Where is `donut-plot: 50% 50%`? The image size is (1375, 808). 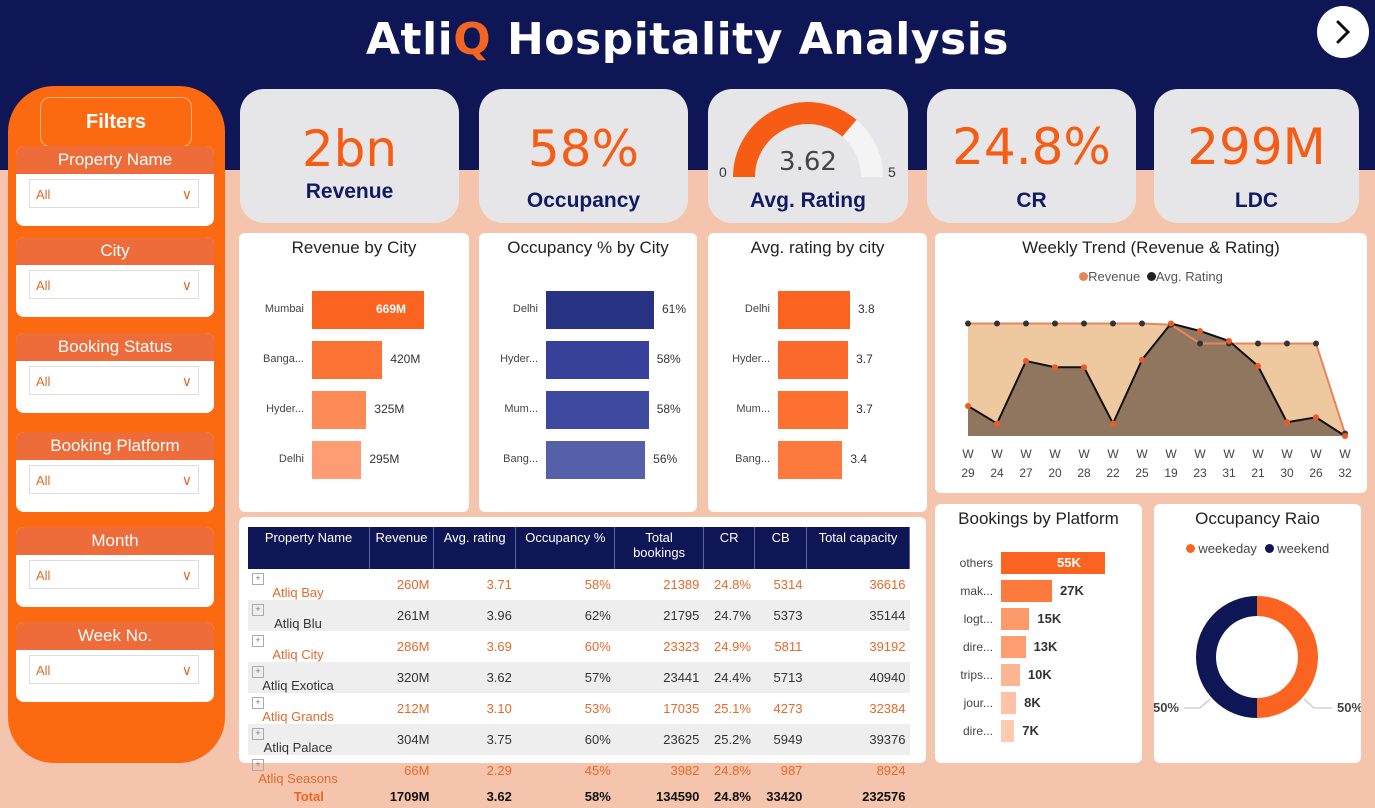
donut-plot: 50% 50% is located at coordinates (1257, 657).